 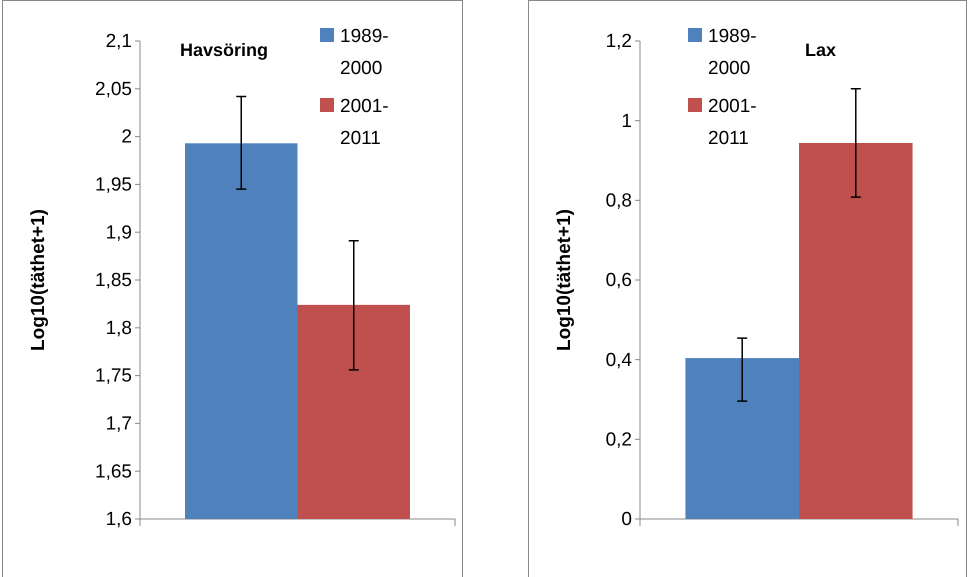 What do you see at coordinates (119, 328) in the screenshot?
I see `y-tick-label: 1,8` at bounding box center [119, 328].